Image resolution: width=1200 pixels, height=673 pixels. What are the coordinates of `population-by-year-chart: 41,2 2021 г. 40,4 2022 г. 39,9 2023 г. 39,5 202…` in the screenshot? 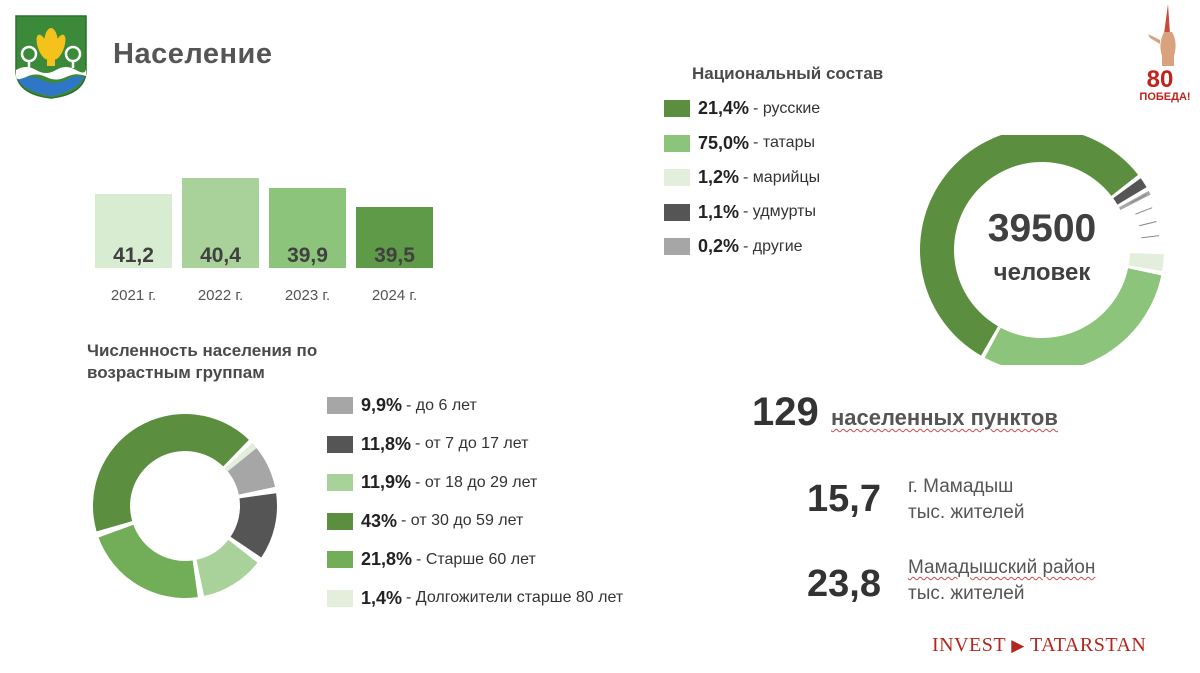 It's located at (264, 241).